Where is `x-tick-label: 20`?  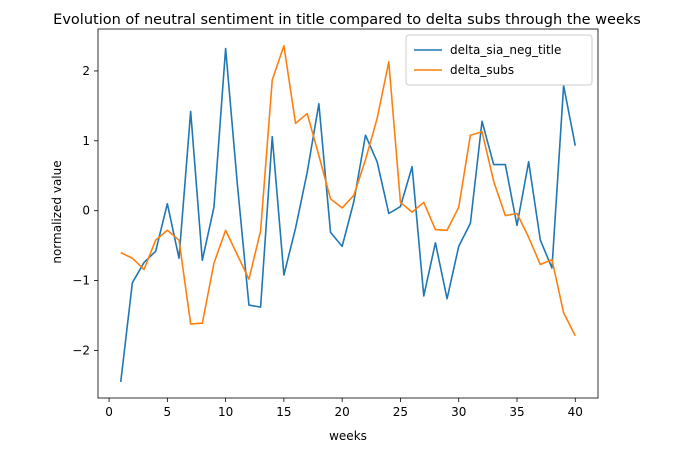 x-tick-label: 20 is located at coordinates (342, 412).